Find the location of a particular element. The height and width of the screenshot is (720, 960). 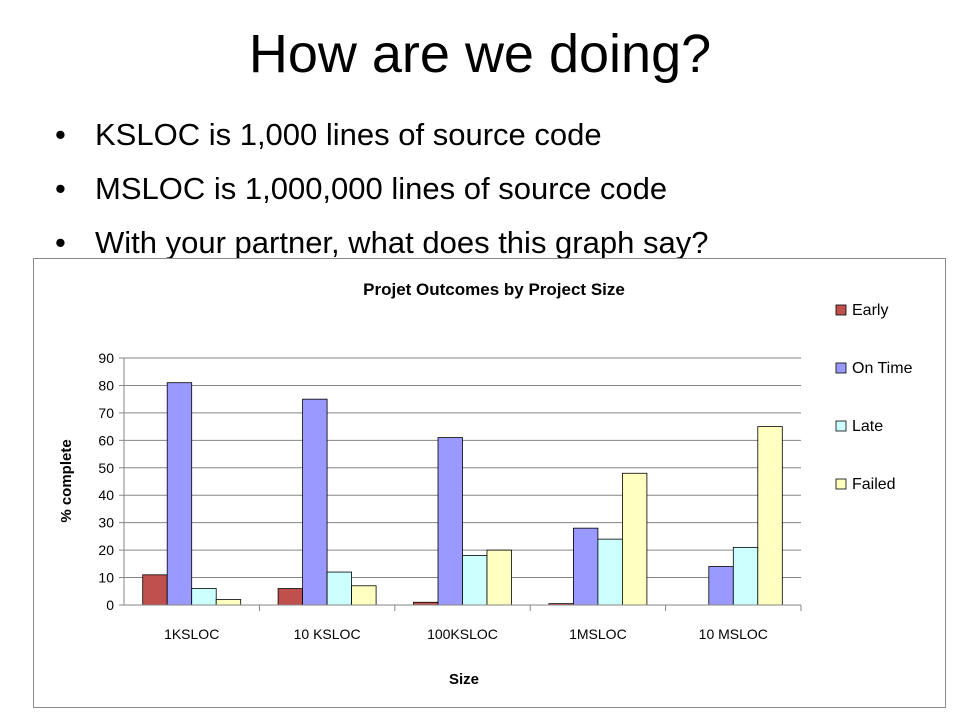

x-tick-label: 1KSLOC is located at coordinates (191, 634).